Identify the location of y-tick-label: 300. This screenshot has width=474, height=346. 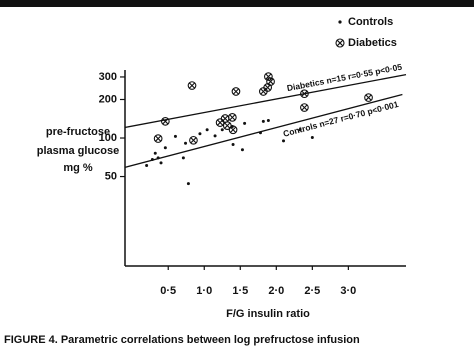
(108, 77).